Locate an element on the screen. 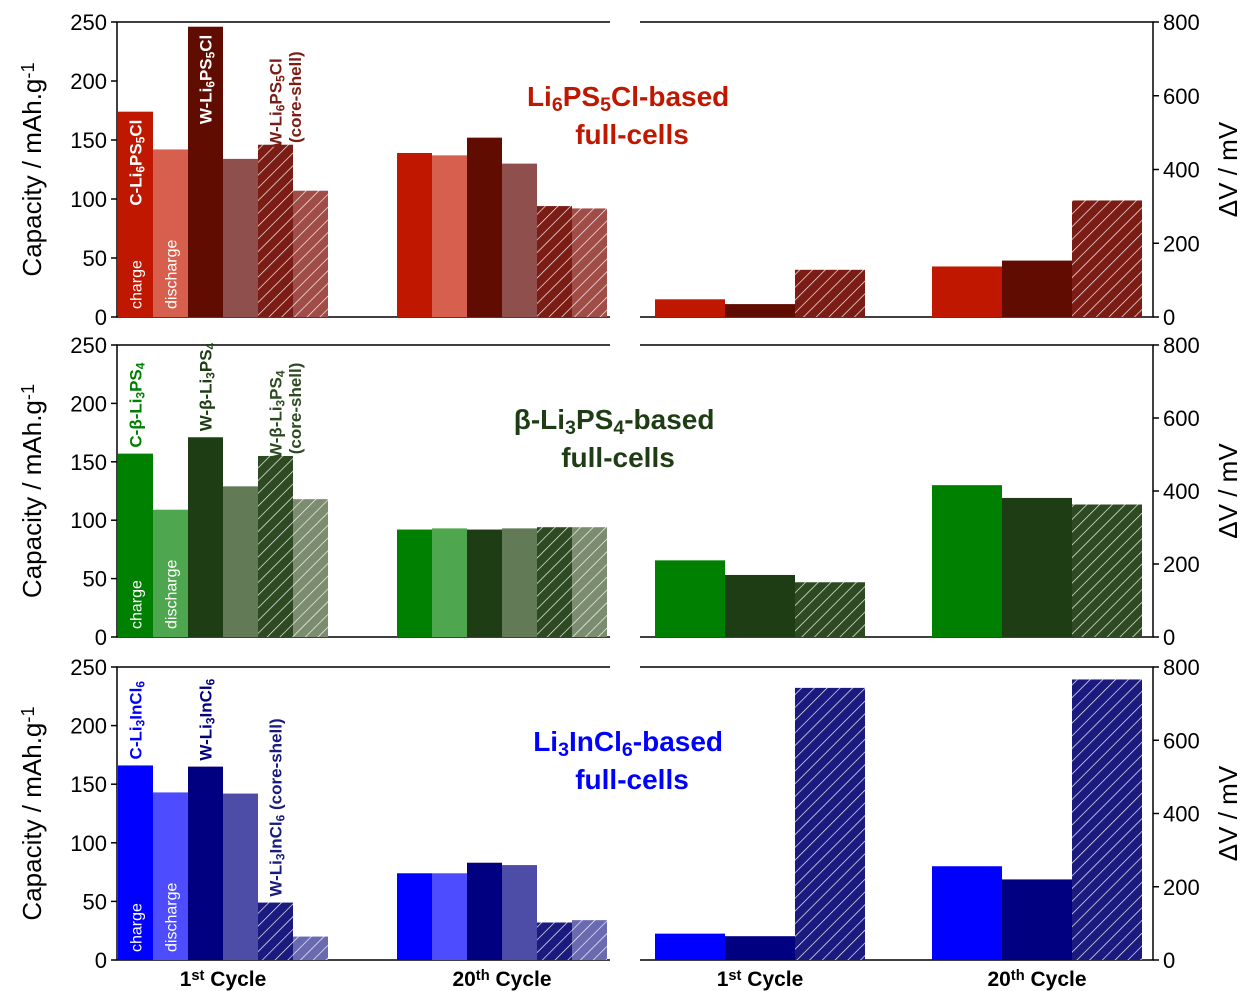 The height and width of the screenshot is (991, 1246). panel-title: Li3InCl6-based full-cells is located at coordinates (632, 760).